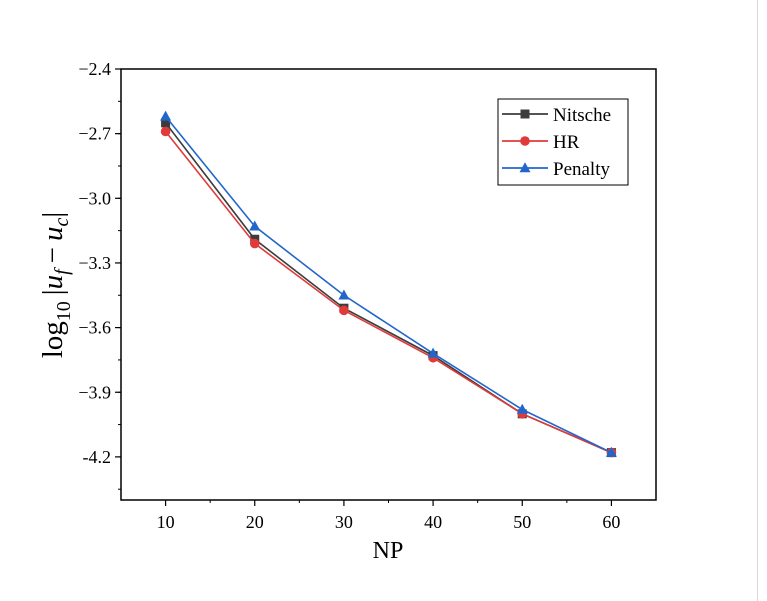  I want to click on x-tick-label: 30, so click(344, 522).